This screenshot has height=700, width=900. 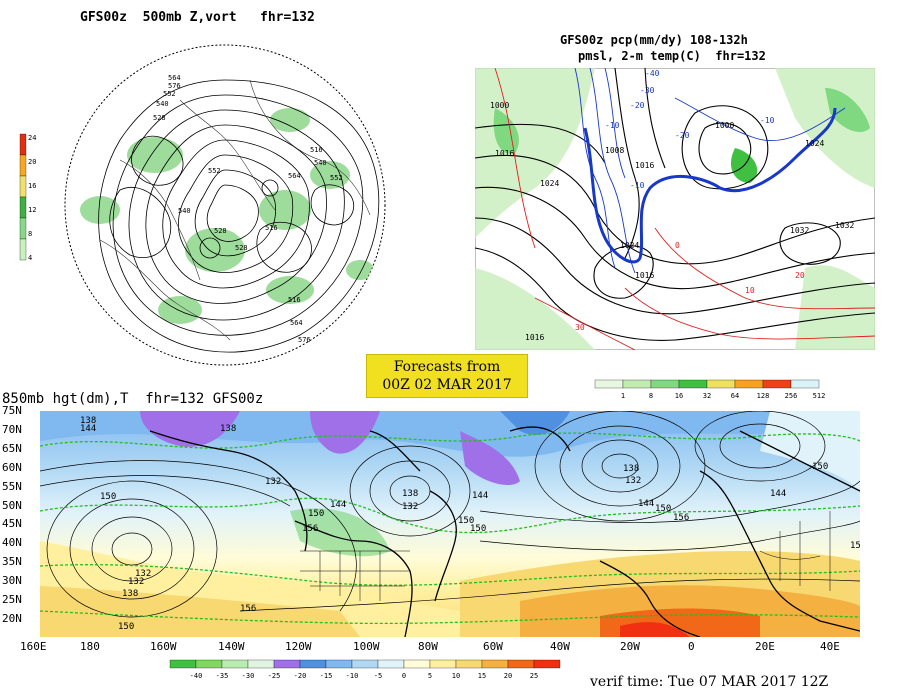 I want to click on latitude-label: 55N, so click(x=12, y=486).